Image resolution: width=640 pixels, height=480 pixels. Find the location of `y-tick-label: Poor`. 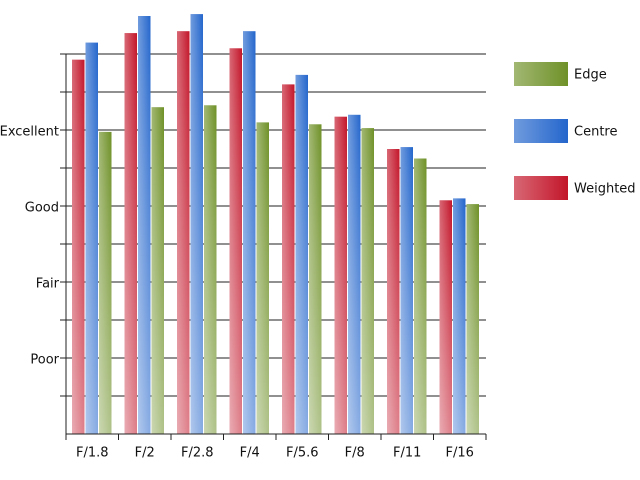

y-tick-label: Poor is located at coordinates (44, 360).